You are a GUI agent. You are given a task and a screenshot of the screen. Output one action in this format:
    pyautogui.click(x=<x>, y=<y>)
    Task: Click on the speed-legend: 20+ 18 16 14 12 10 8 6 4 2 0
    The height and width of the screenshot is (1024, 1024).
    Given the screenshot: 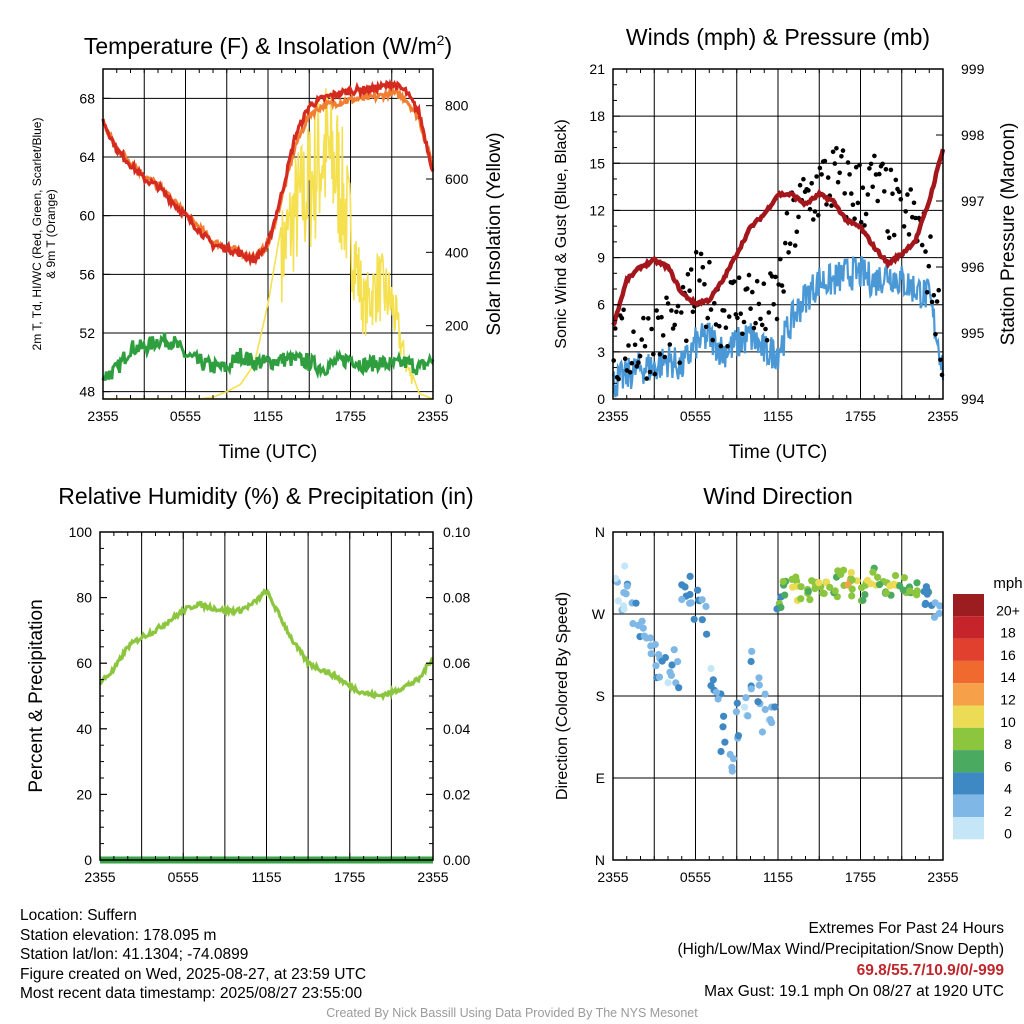 What is the action you would take?
    pyautogui.click(x=986, y=717)
    